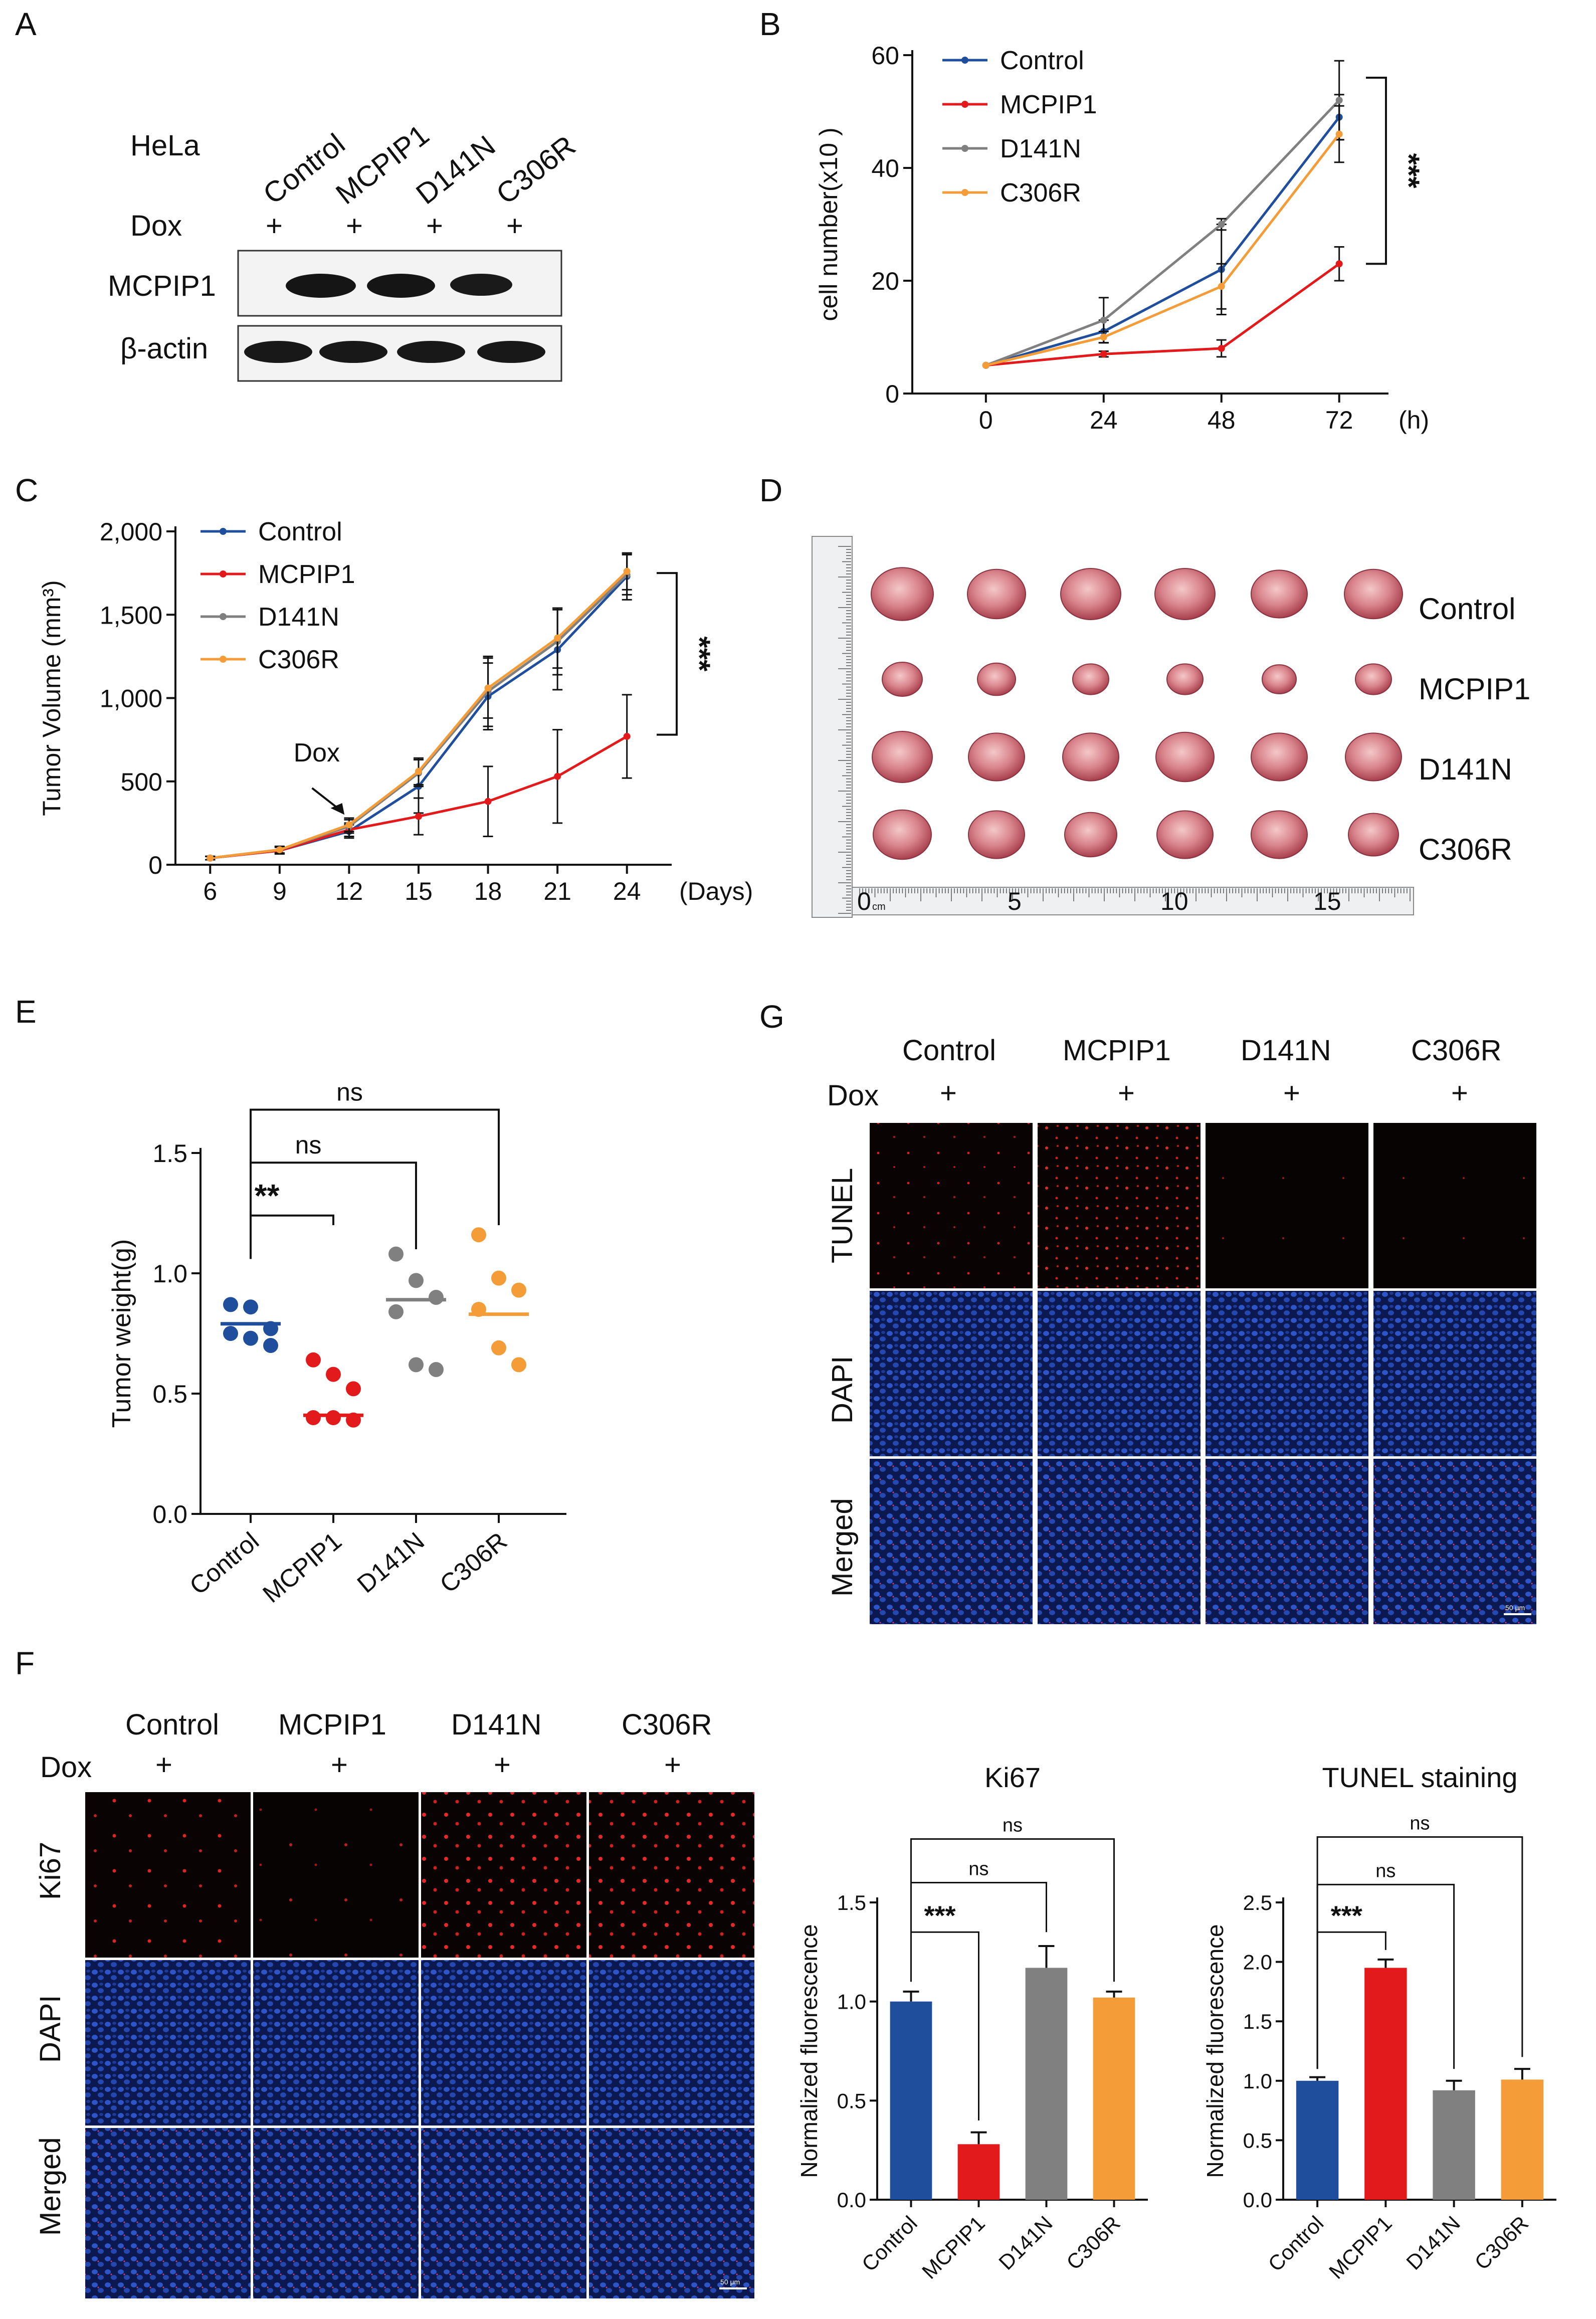 The image size is (1596, 2319). What do you see at coordinates (304, 169) in the screenshot?
I see `lane-label: Control` at bounding box center [304, 169].